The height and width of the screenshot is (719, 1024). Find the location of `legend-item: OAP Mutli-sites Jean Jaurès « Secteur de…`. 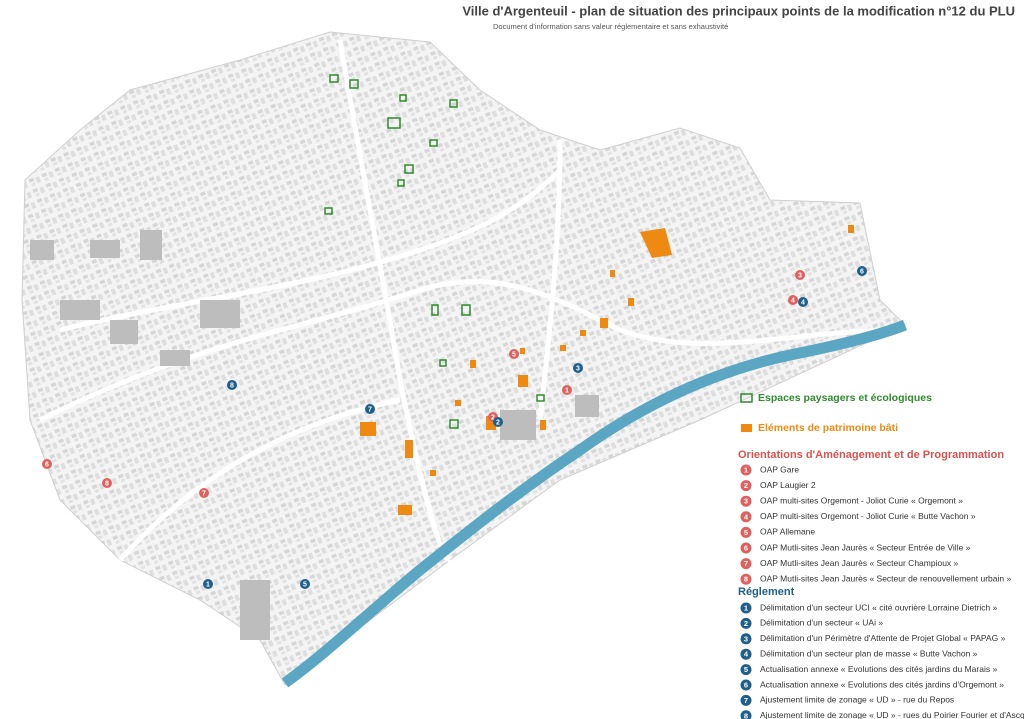

legend-item: OAP Mutli-sites Jean Jaurès « Secteur de… is located at coordinates (885, 578).